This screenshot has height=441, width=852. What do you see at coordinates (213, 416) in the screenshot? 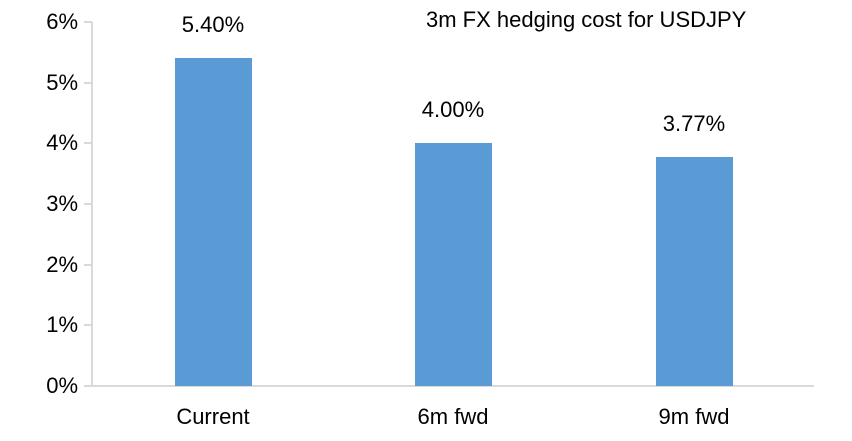
I see `x-axis-category-label: Current` at bounding box center [213, 416].